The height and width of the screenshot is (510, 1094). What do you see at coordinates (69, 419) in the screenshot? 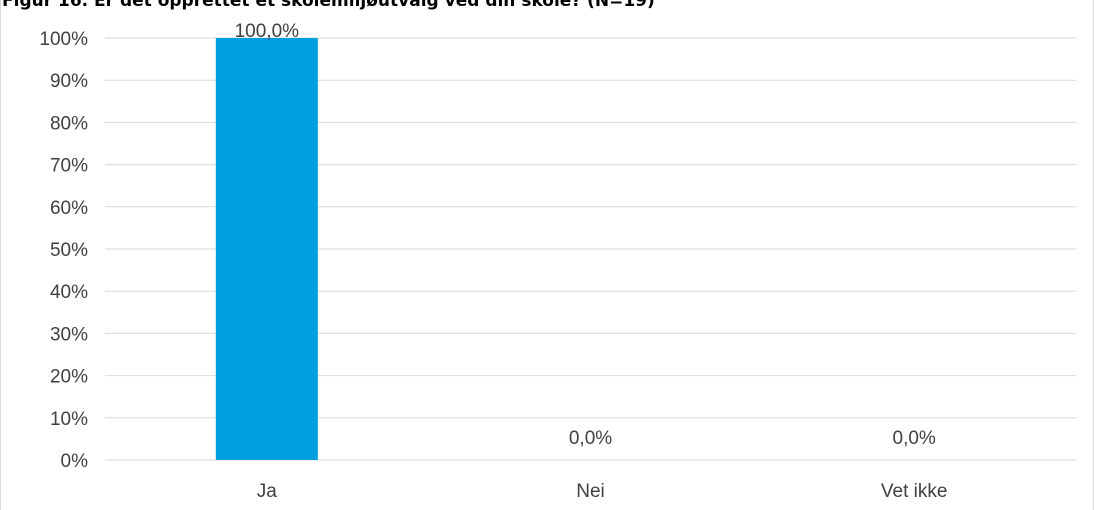
I see `y-tick-label: 10%` at bounding box center [69, 419].